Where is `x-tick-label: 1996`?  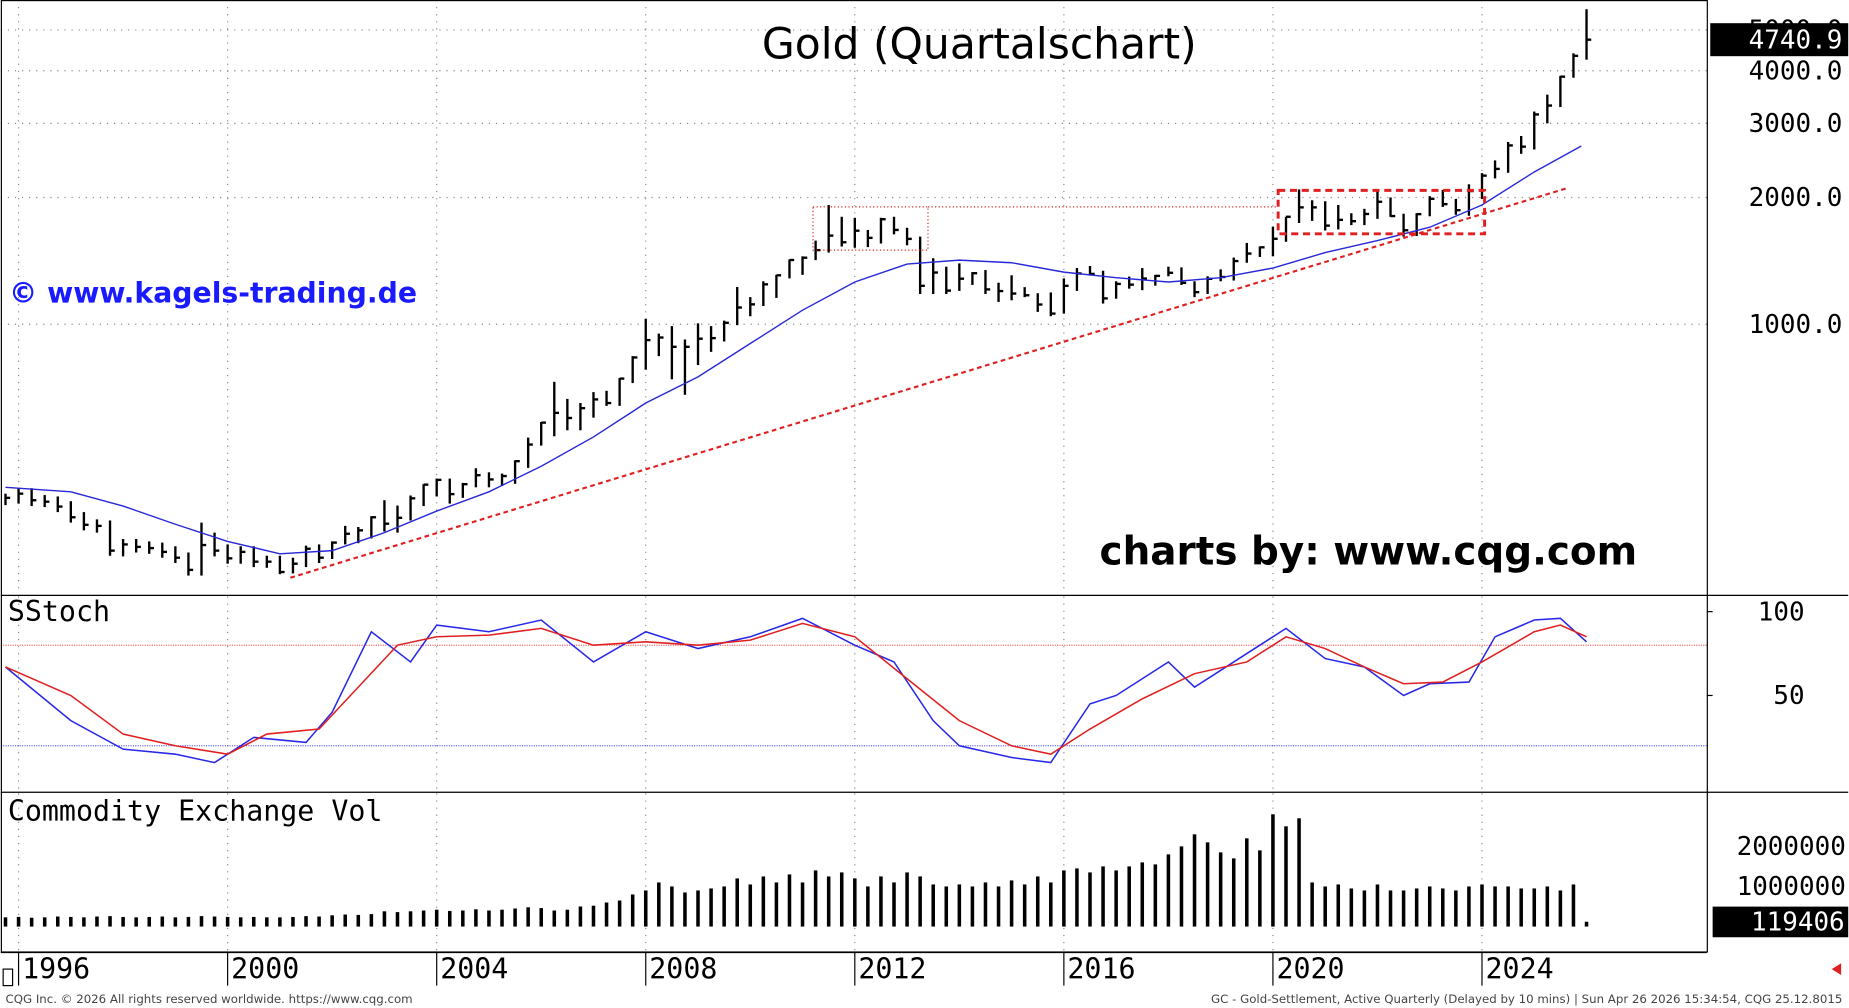
x-tick-label: 1996 is located at coordinates (56, 968).